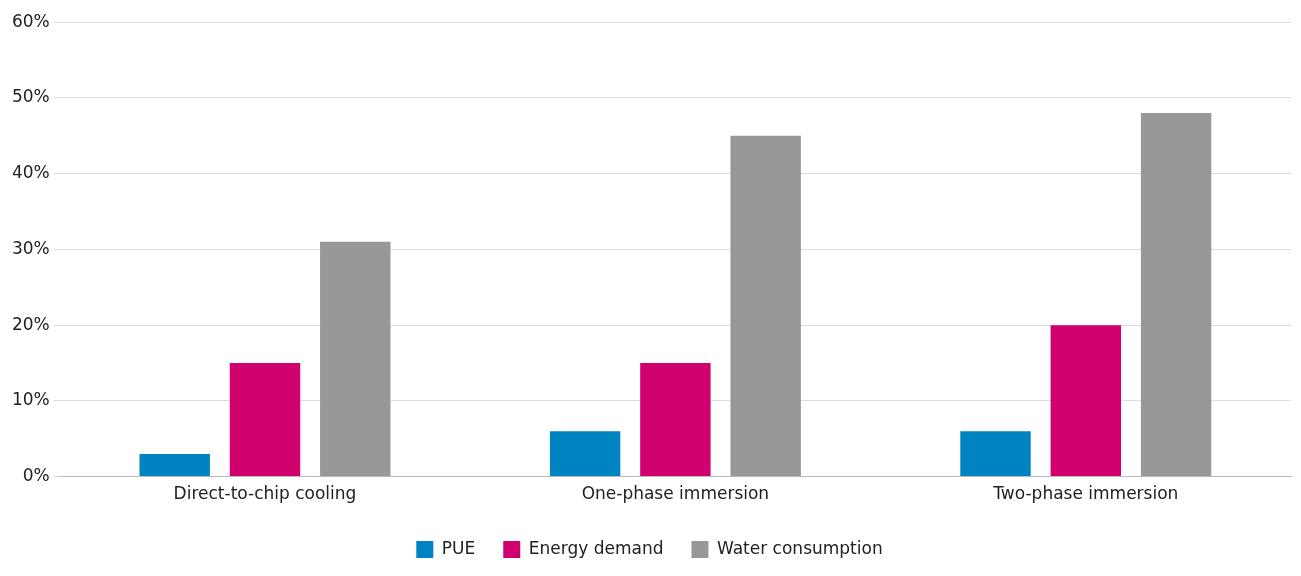 The width and height of the screenshot is (1301, 576). I want to click on y-tick-label: 10%, so click(30, 399).